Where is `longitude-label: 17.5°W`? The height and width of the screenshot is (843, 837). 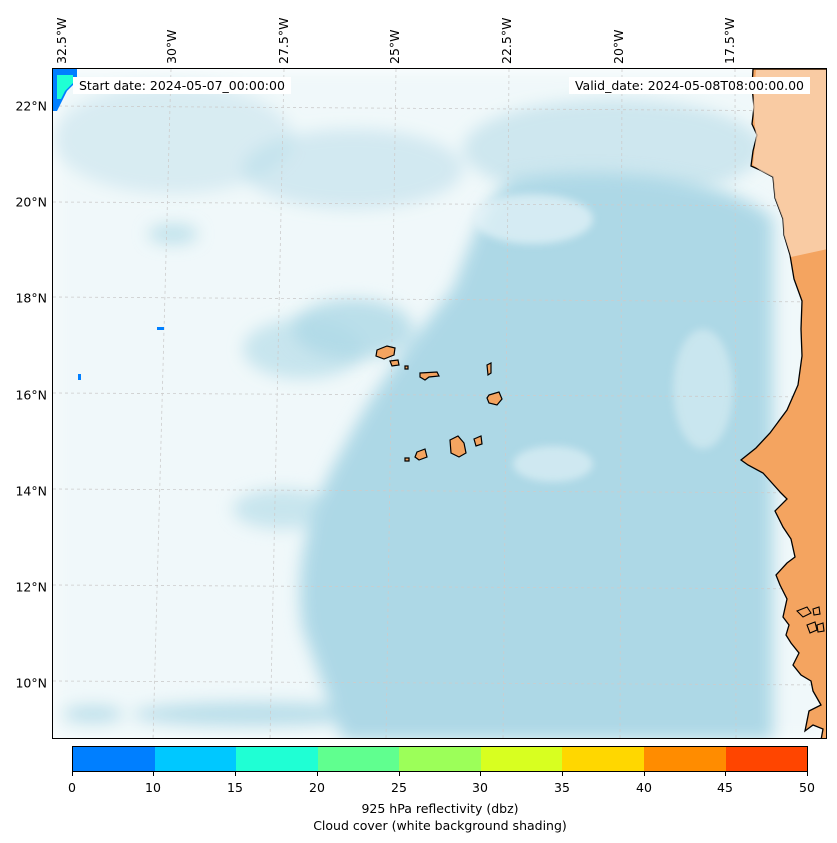 longitude-label: 17.5°W is located at coordinates (729, 40).